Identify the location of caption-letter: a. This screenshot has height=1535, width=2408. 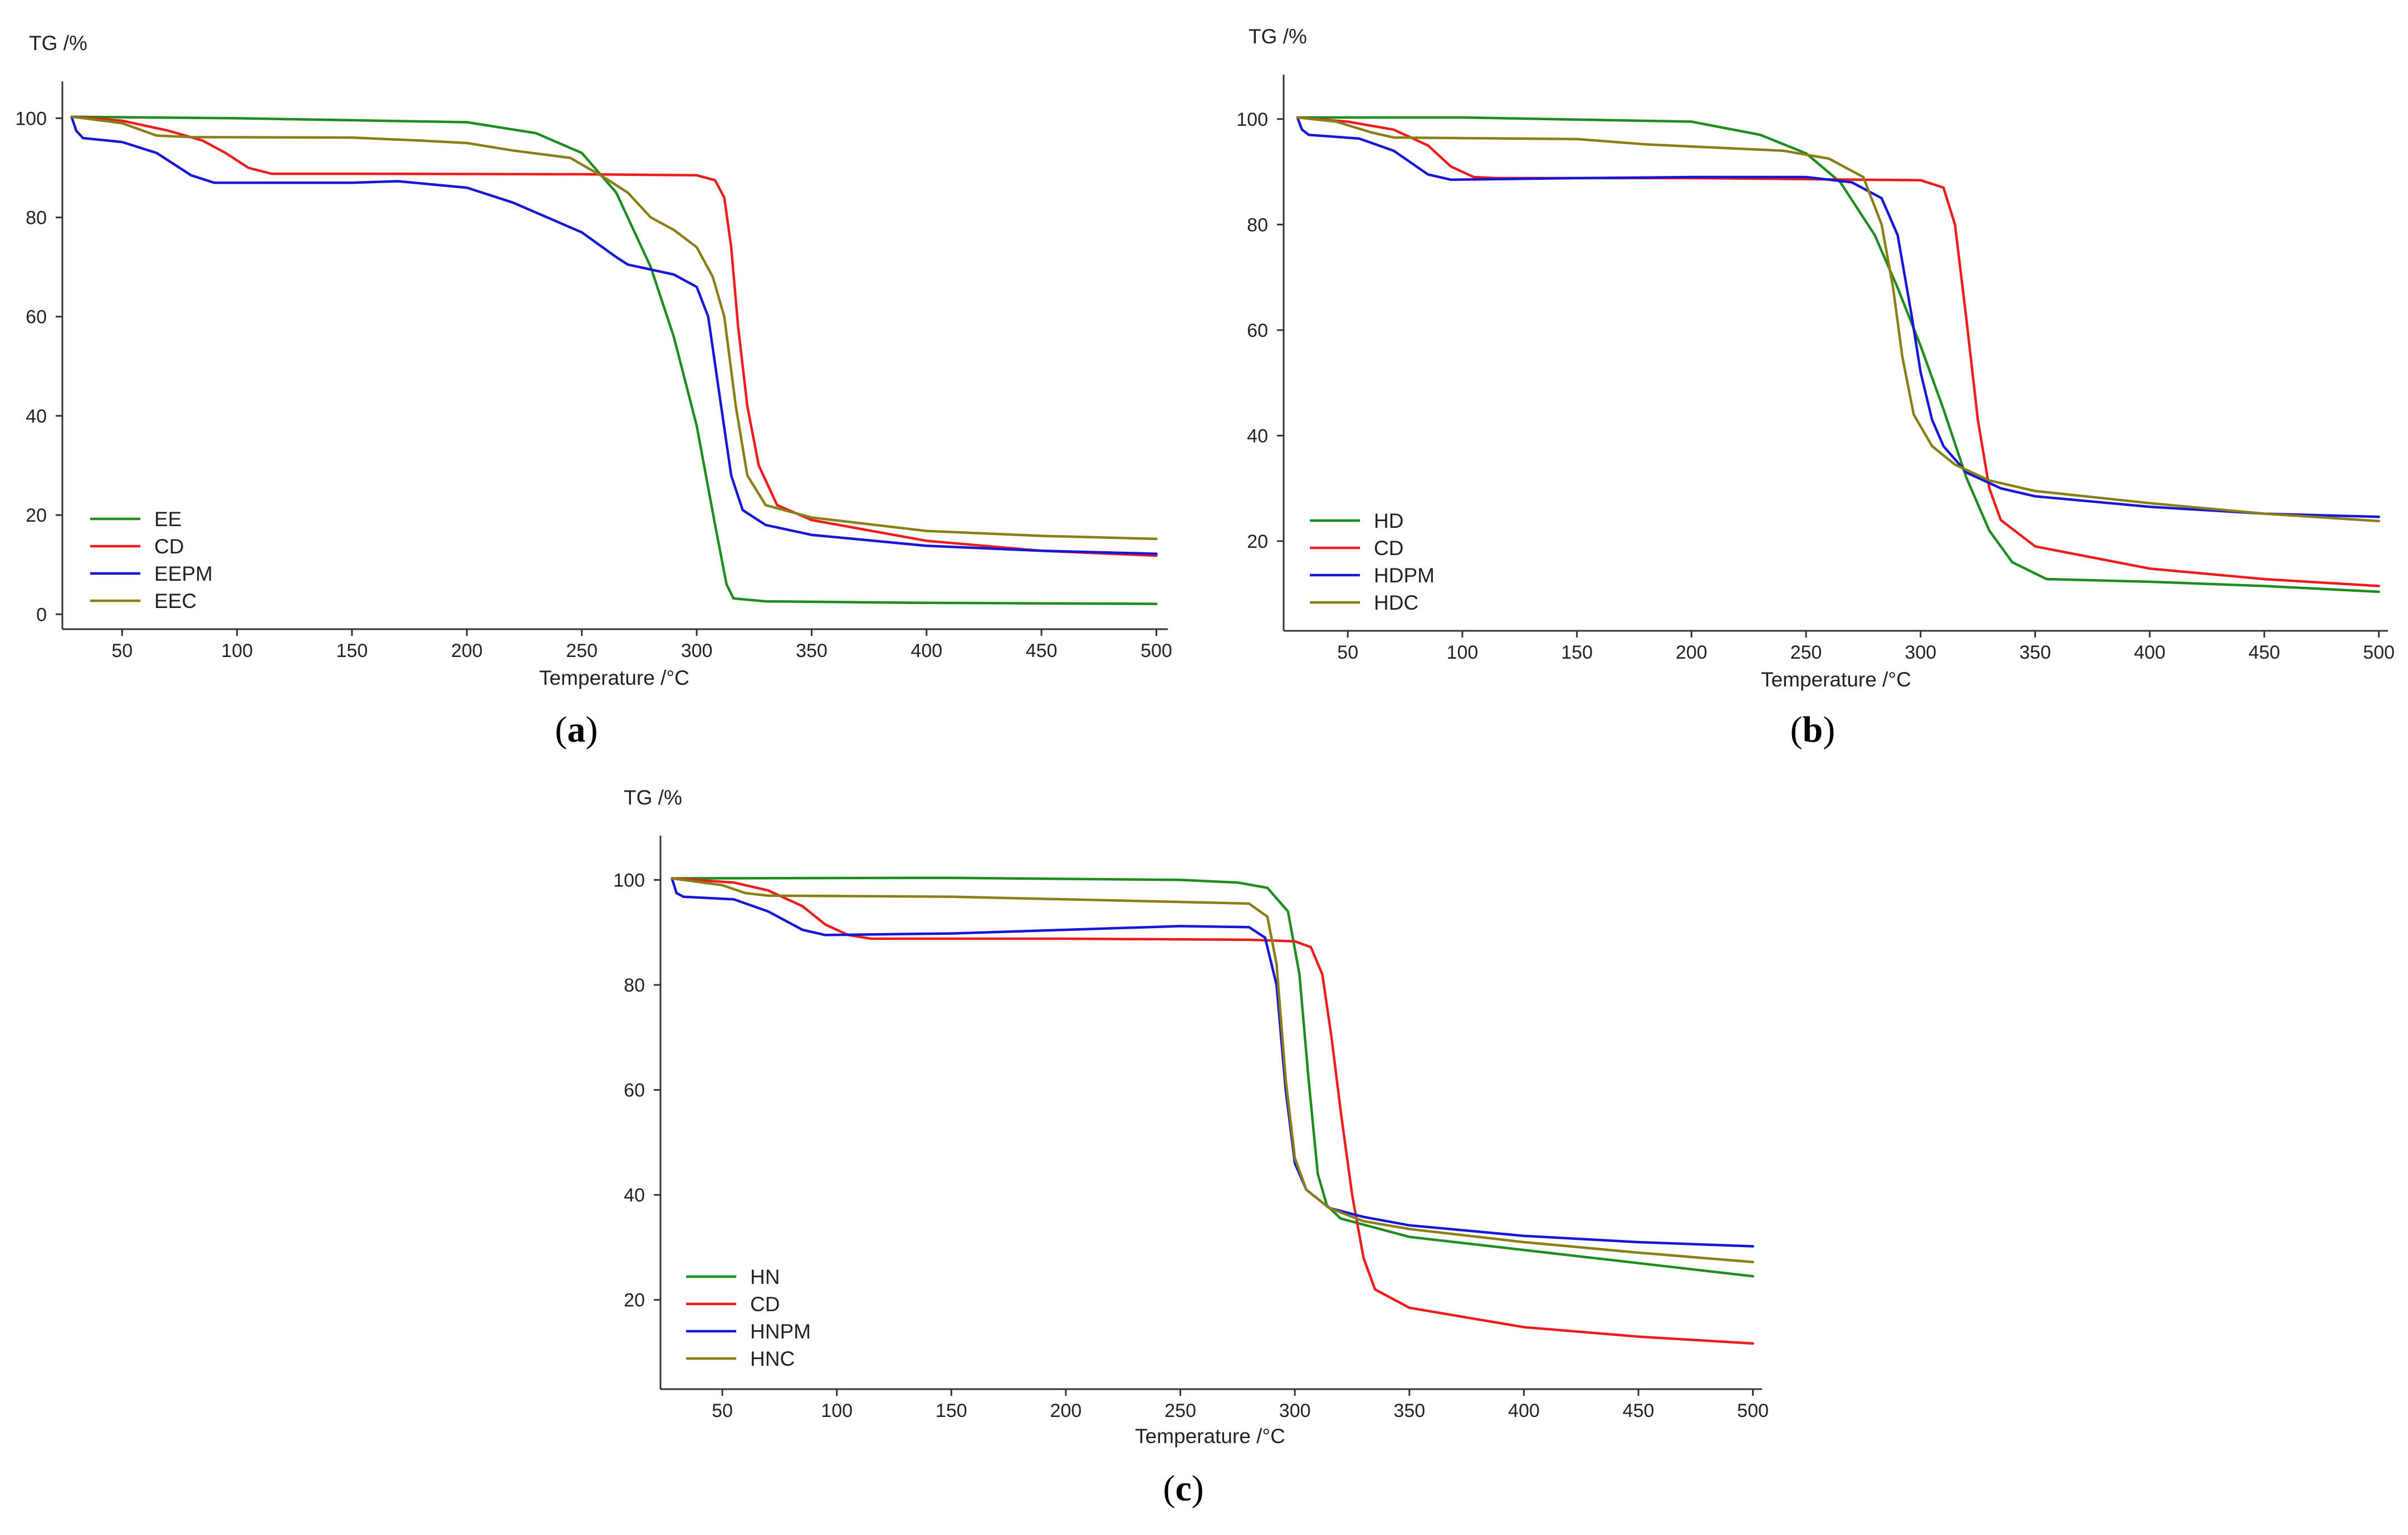
(576, 729).